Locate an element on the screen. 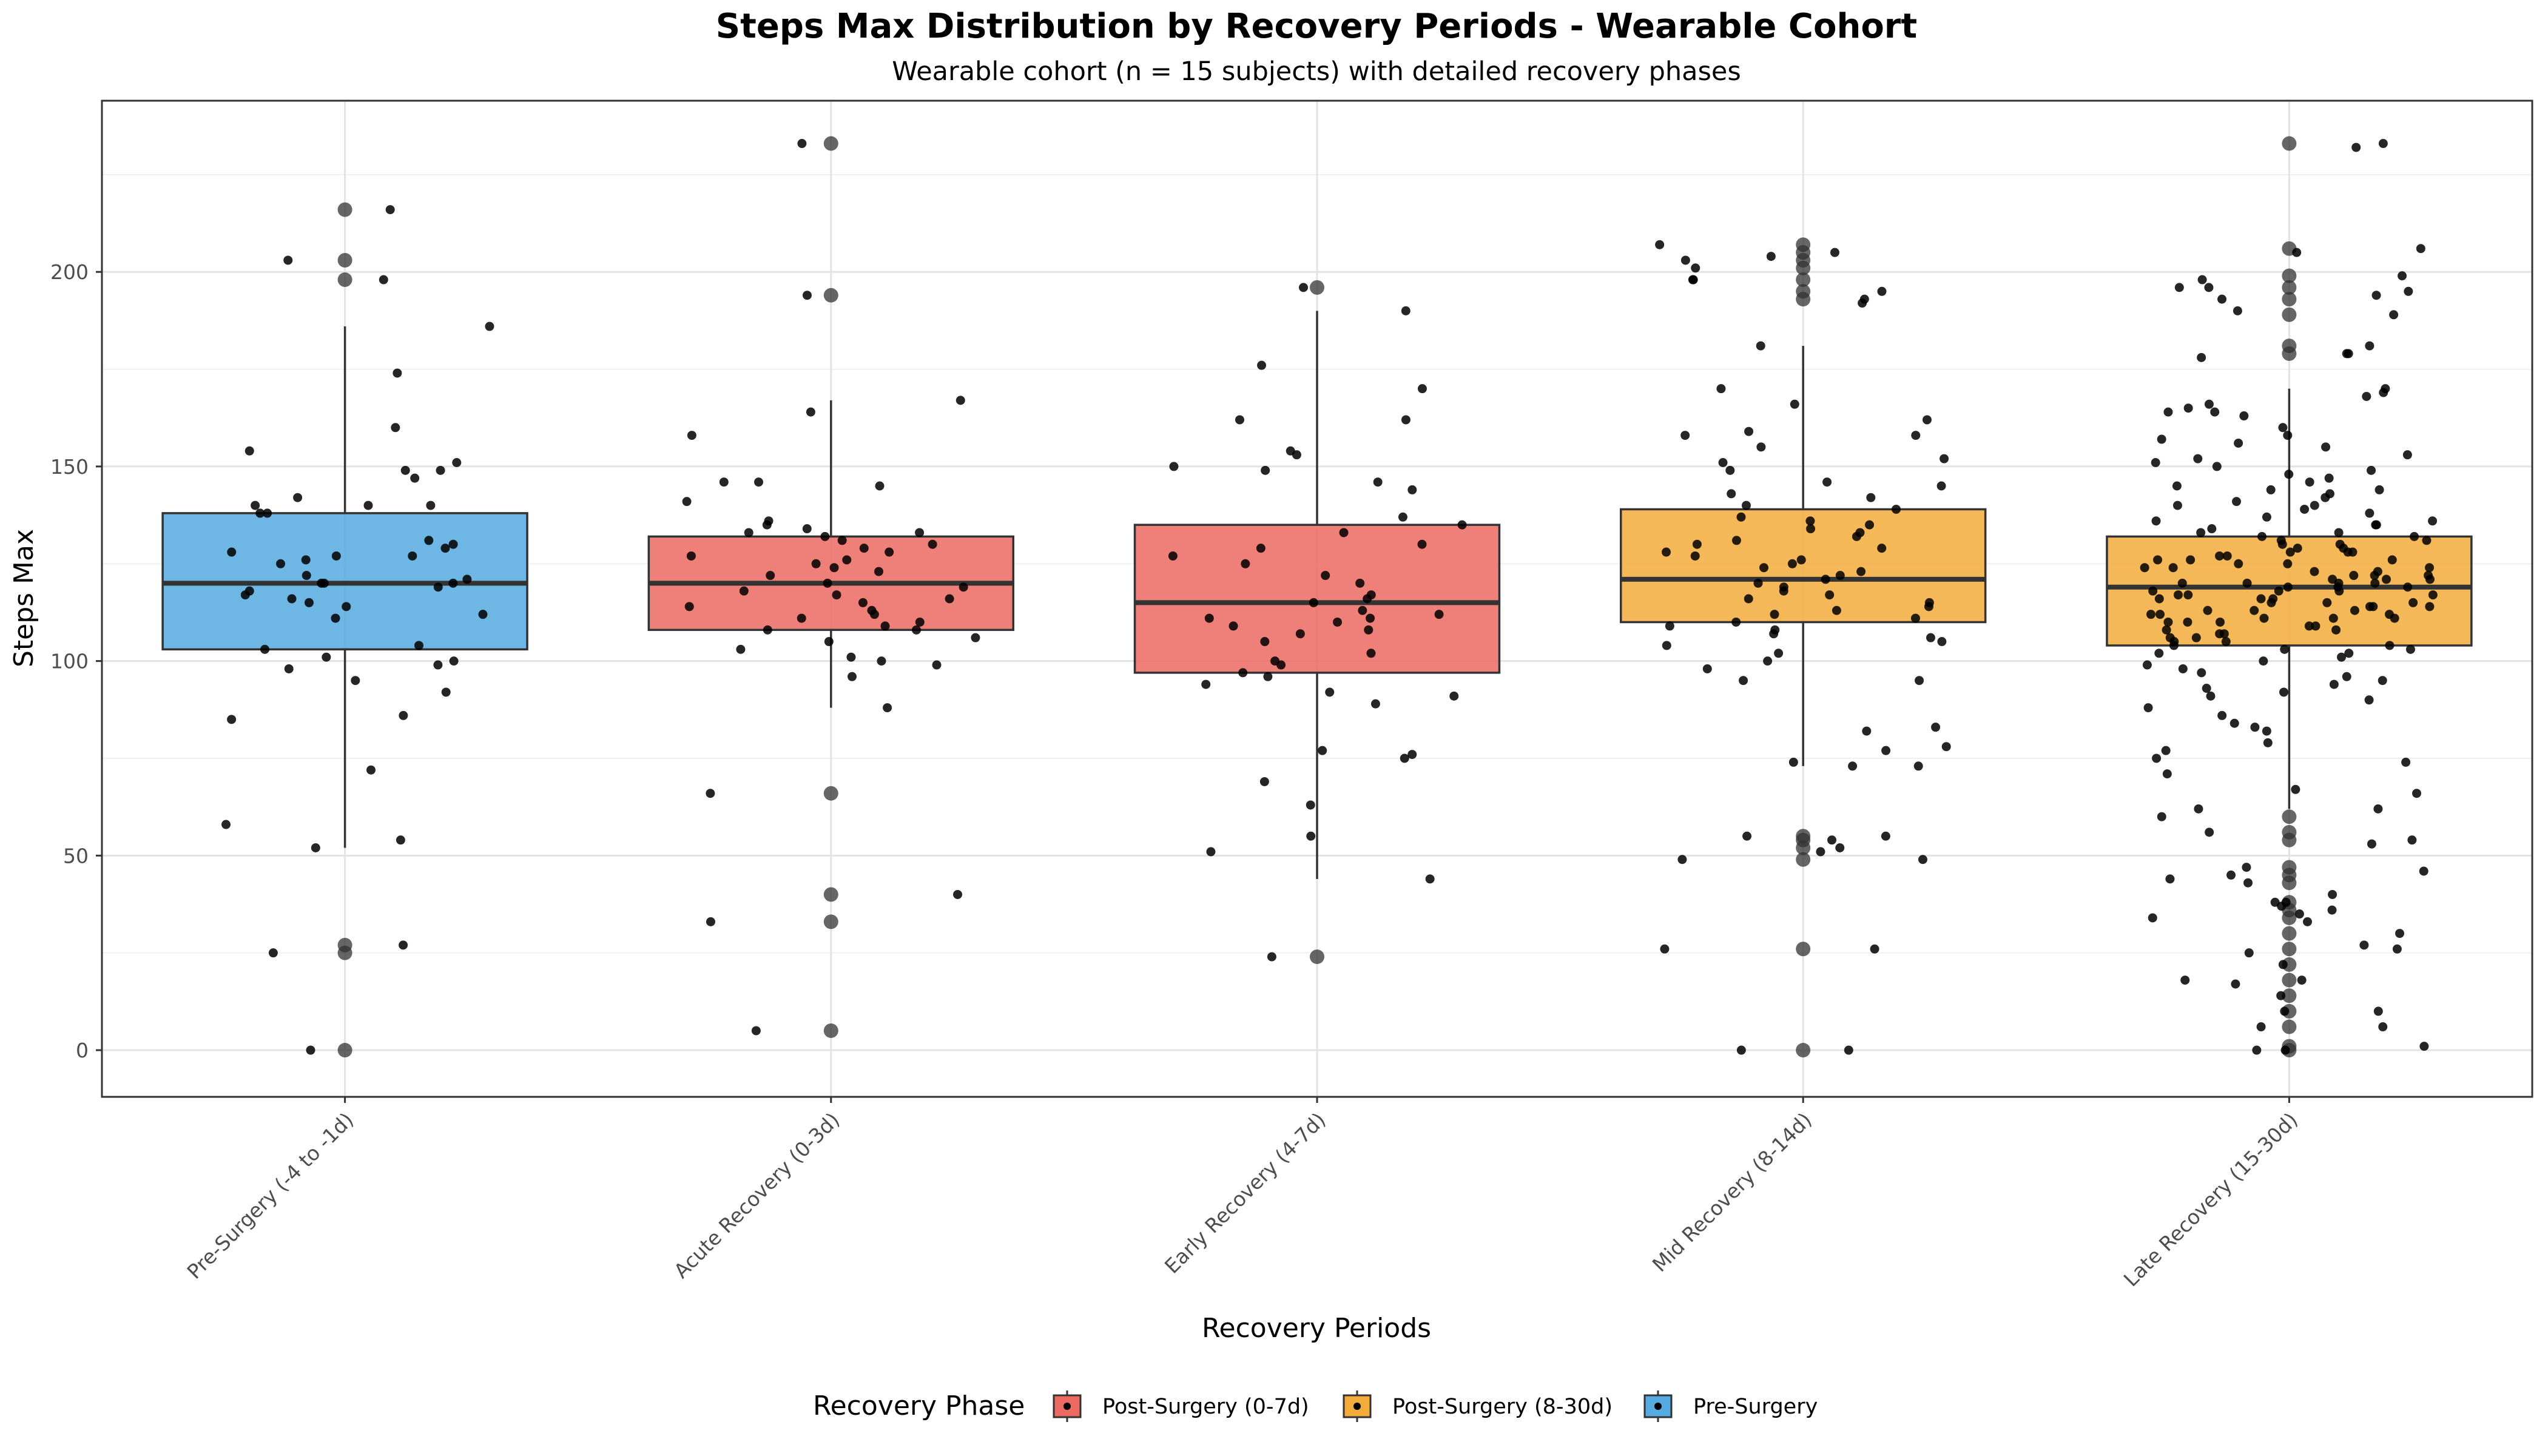 This screenshot has height=1456, width=2548. legend-key-point is located at coordinates (1357, 1406).